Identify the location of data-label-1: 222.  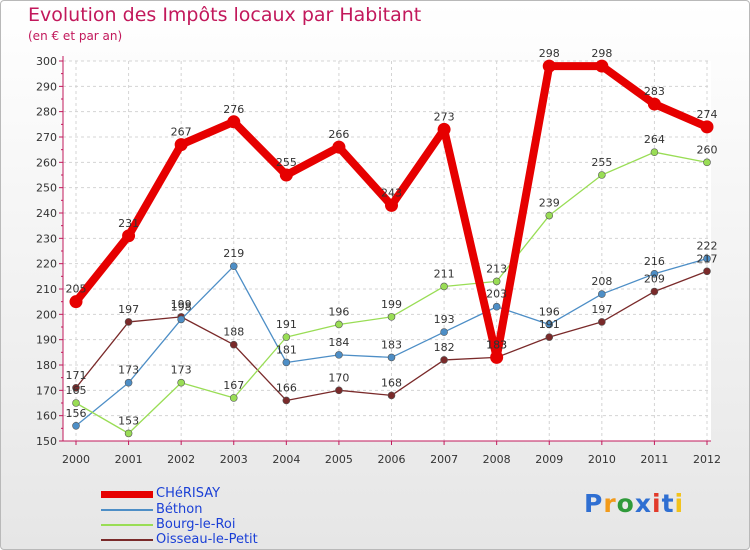
(707, 246).